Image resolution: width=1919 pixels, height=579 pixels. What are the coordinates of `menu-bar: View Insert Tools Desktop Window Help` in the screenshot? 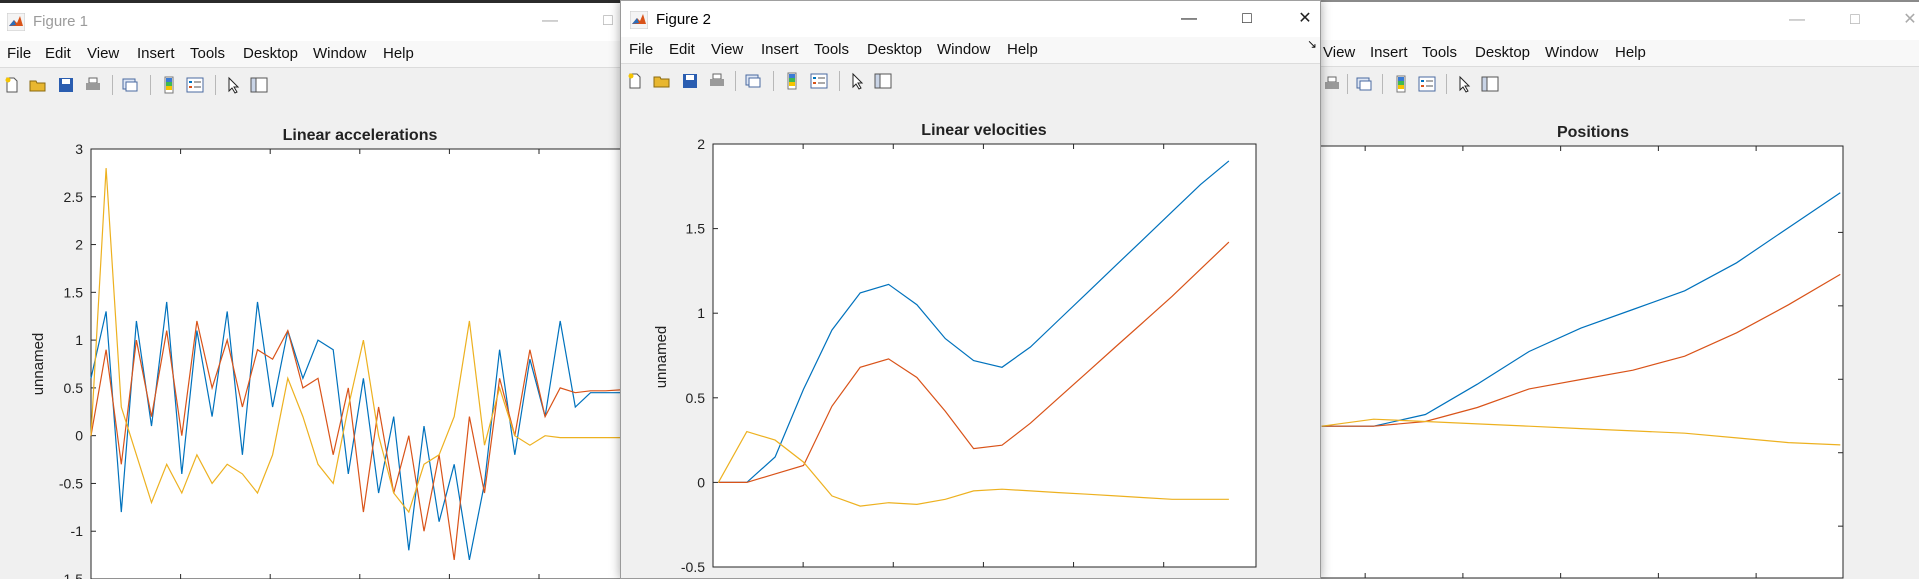 It's located at (1619, 53).